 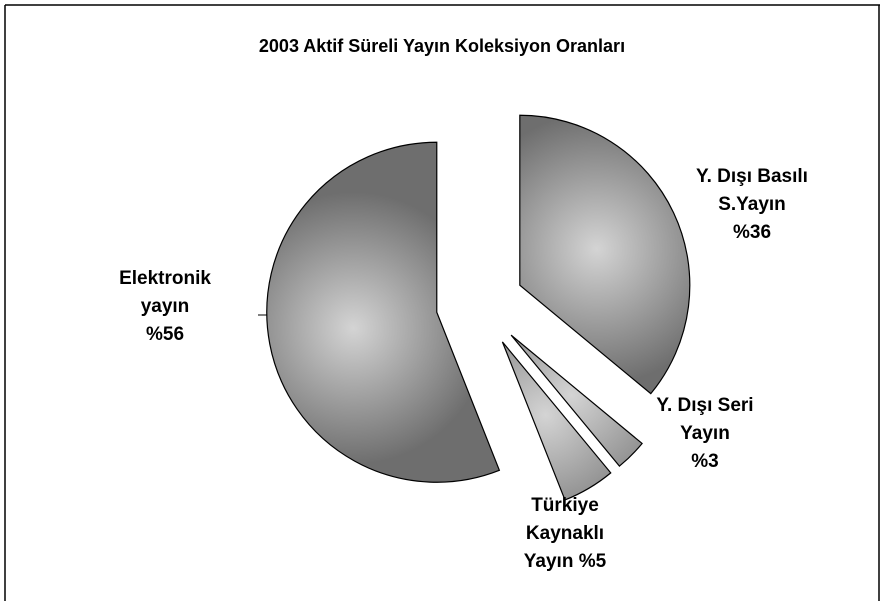 I want to click on category-label: Y. Dışı Basılı S.Yayın, so click(x=752, y=190).